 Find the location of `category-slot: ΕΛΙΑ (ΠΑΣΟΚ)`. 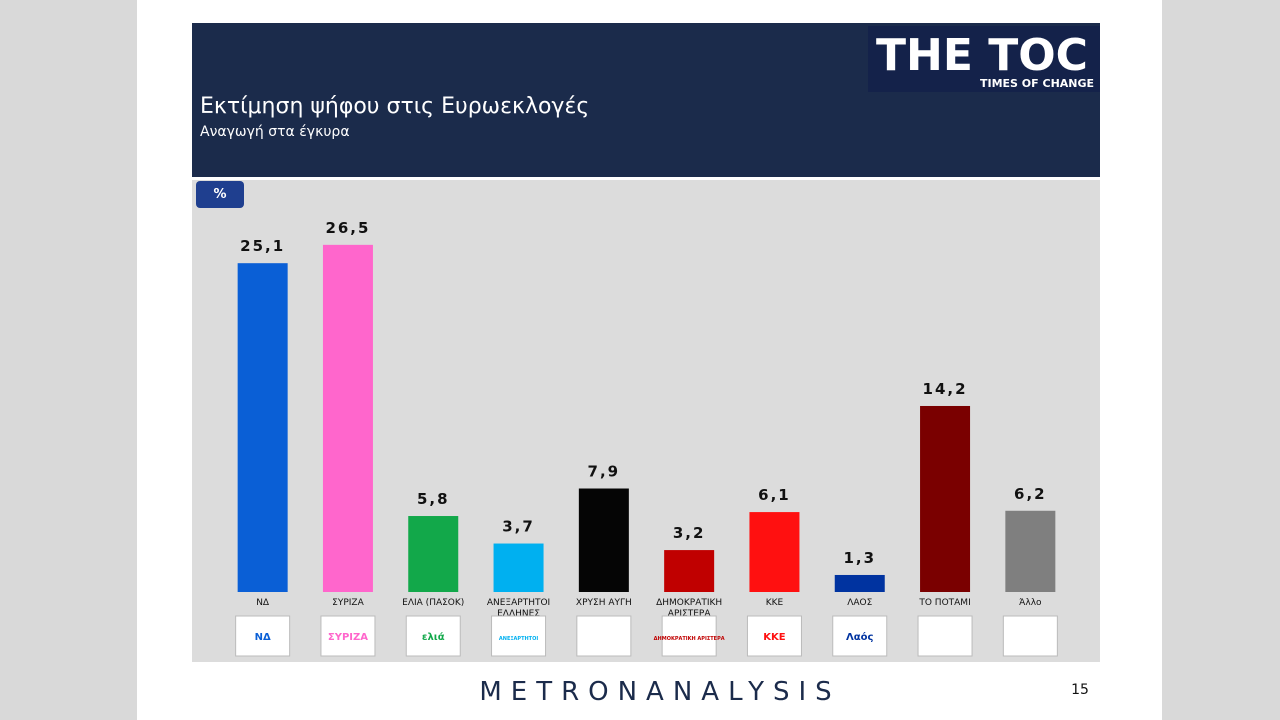

category-slot: ΕΛΙΑ (ΠΑΣΟΚ) is located at coordinates (433, 603).